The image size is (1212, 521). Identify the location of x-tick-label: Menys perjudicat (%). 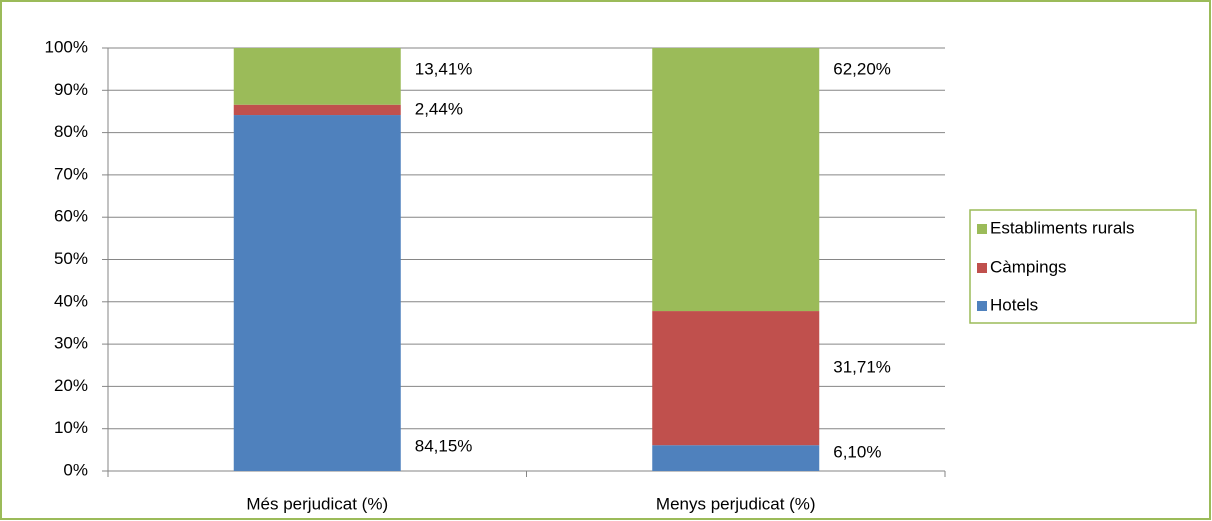
(736, 503).